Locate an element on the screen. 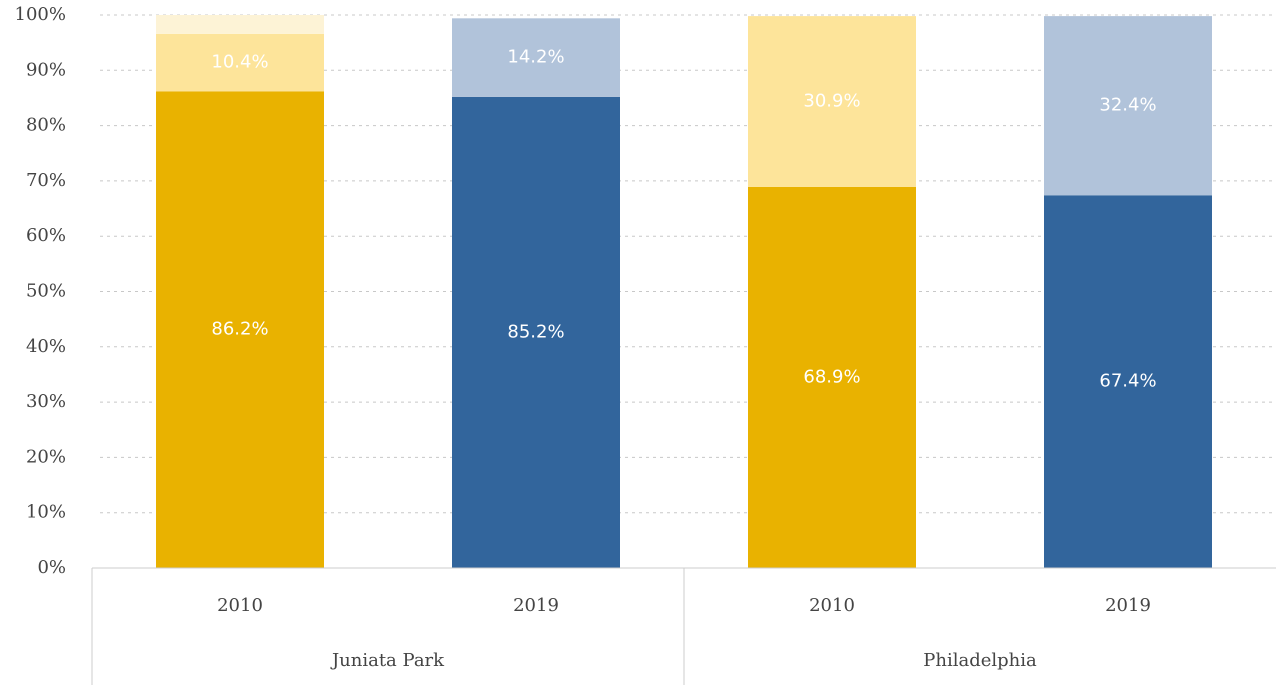 The width and height of the screenshot is (1276, 685). value-label: 32.4% is located at coordinates (1127, 105).